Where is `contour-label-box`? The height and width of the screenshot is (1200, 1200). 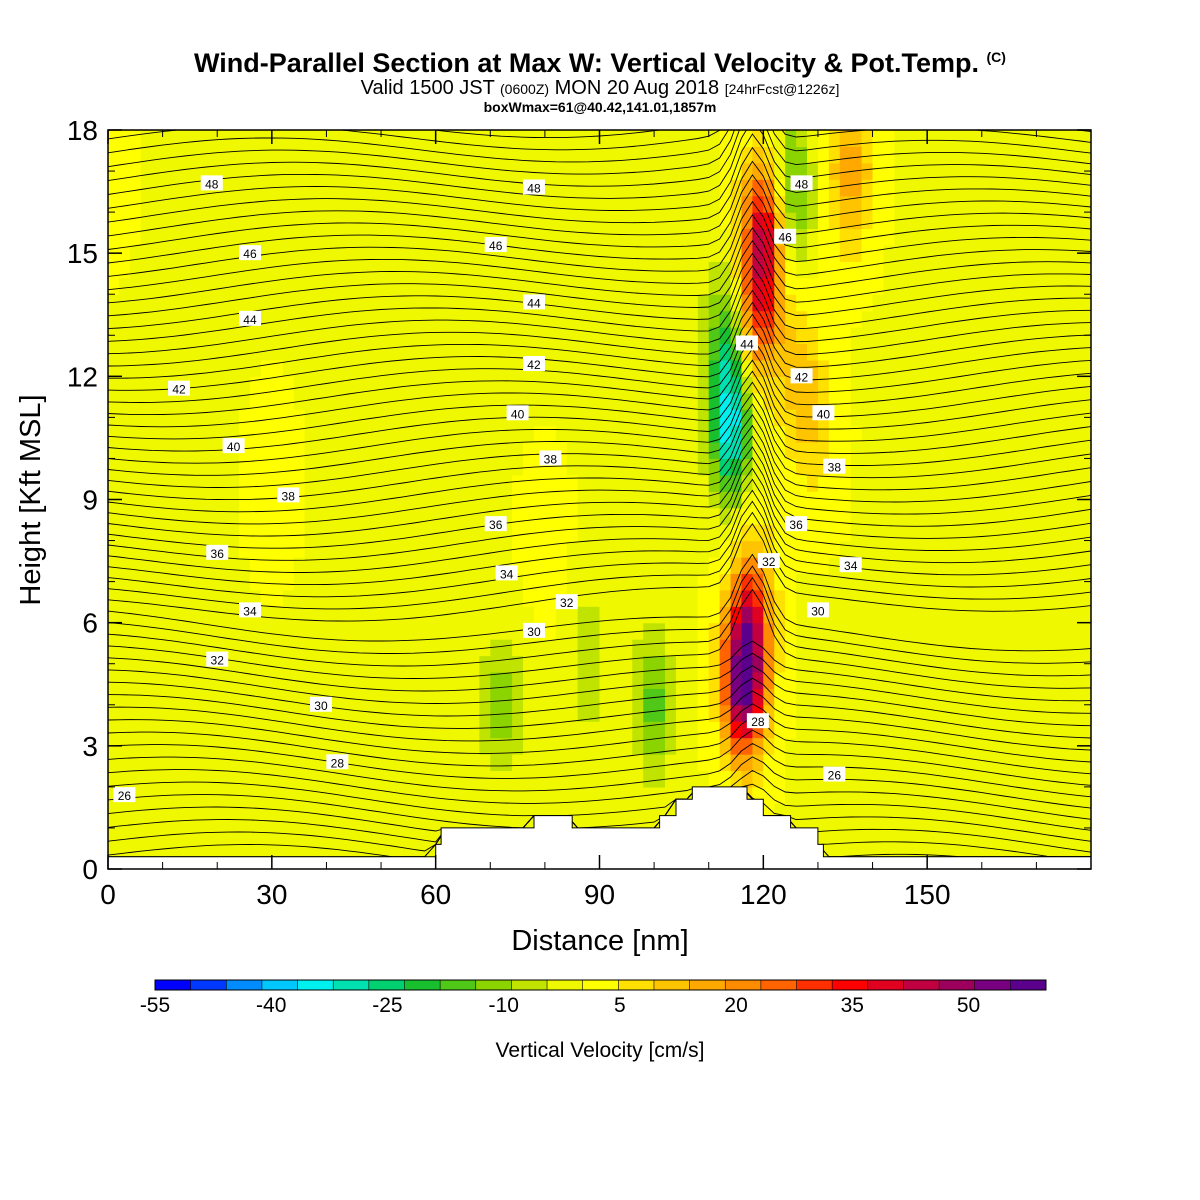
contour-label-box is located at coordinates (823, 413).